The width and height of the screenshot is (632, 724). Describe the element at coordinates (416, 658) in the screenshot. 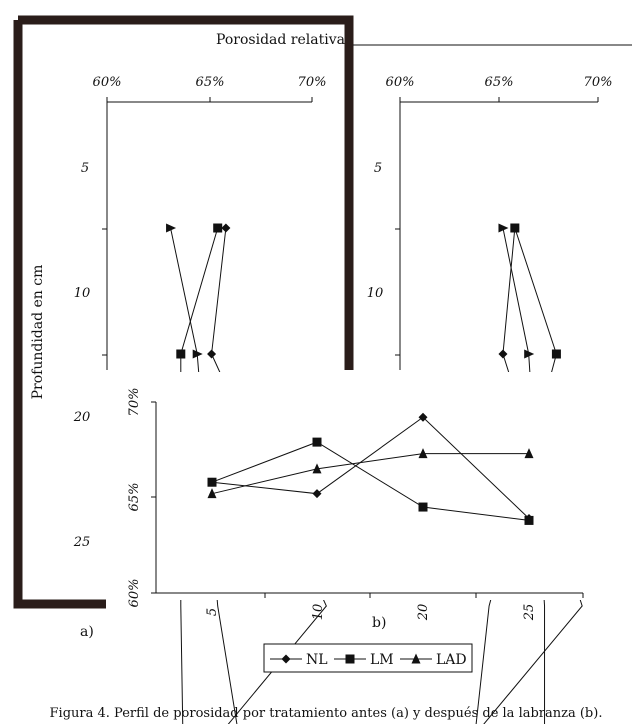

I see `legend-marker-lad` at that location.